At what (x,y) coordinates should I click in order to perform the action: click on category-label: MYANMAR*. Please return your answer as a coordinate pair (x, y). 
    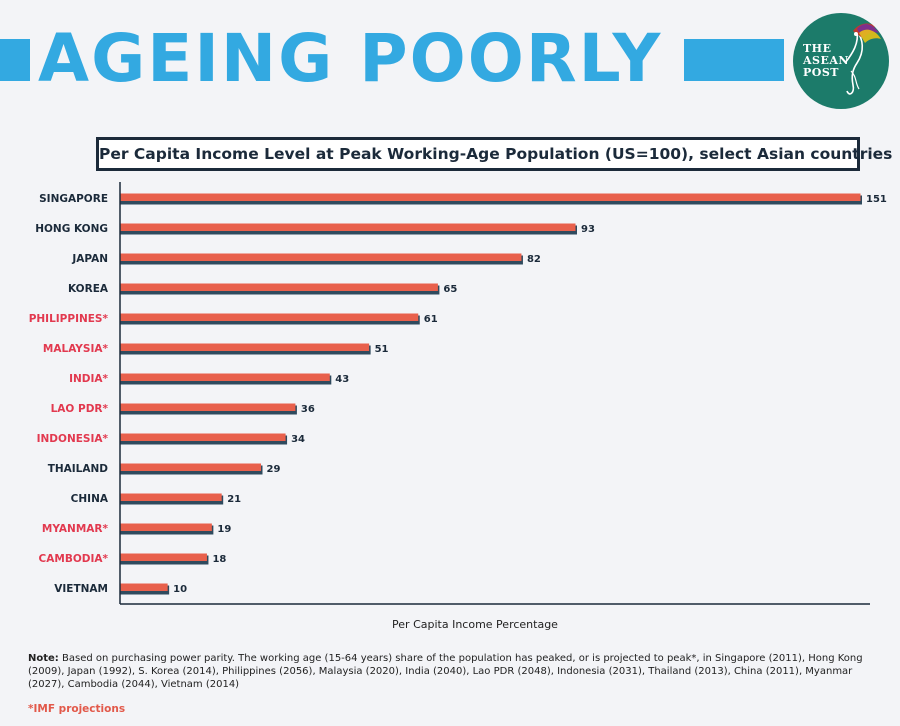
    Looking at the image, I should click on (75, 529).